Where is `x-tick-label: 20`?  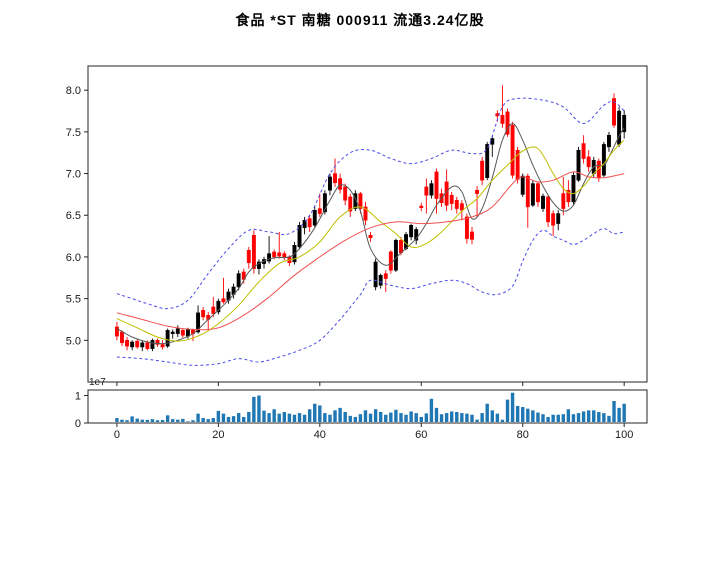
x-tick-label: 20 is located at coordinates (218, 435).